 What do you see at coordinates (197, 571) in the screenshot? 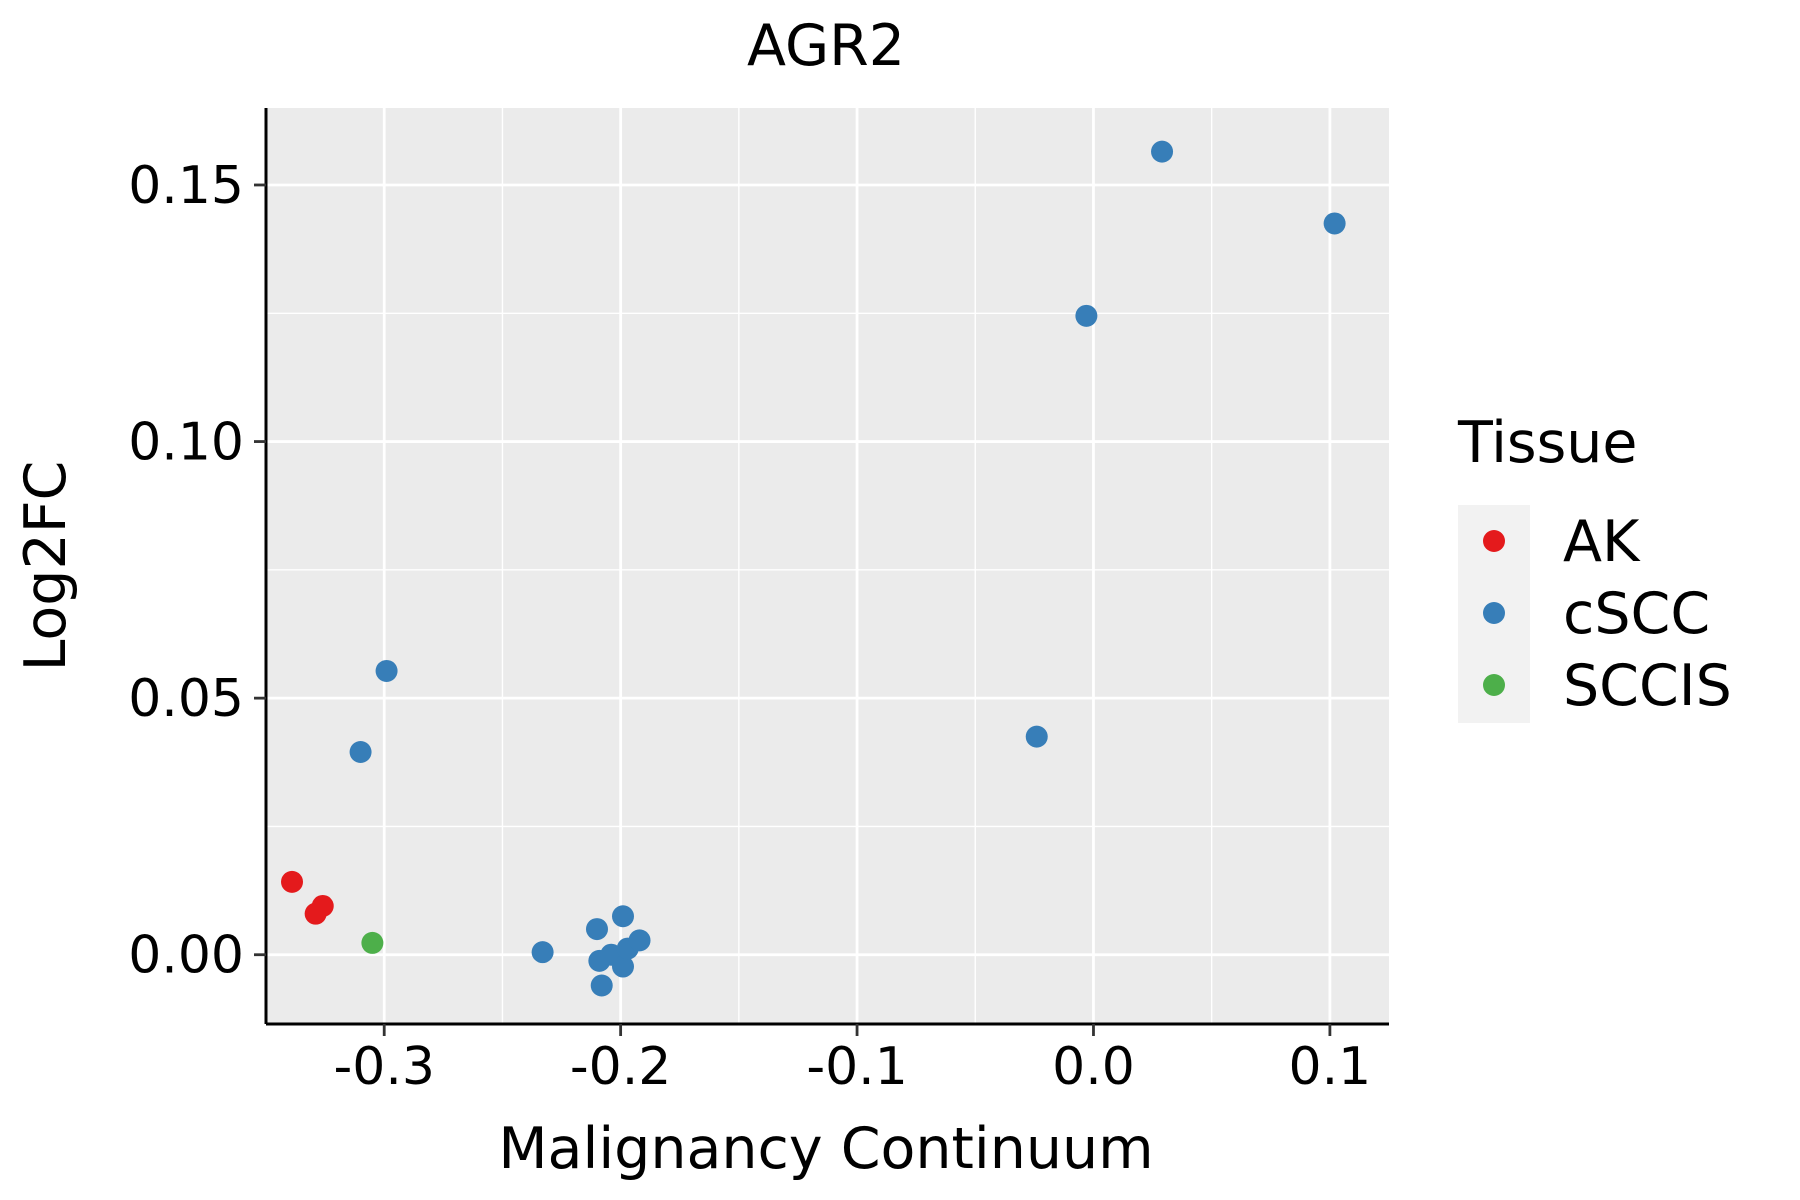
I see `y-axis-ticks: 0.00 0.05 0.10 0.15` at bounding box center [197, 571].